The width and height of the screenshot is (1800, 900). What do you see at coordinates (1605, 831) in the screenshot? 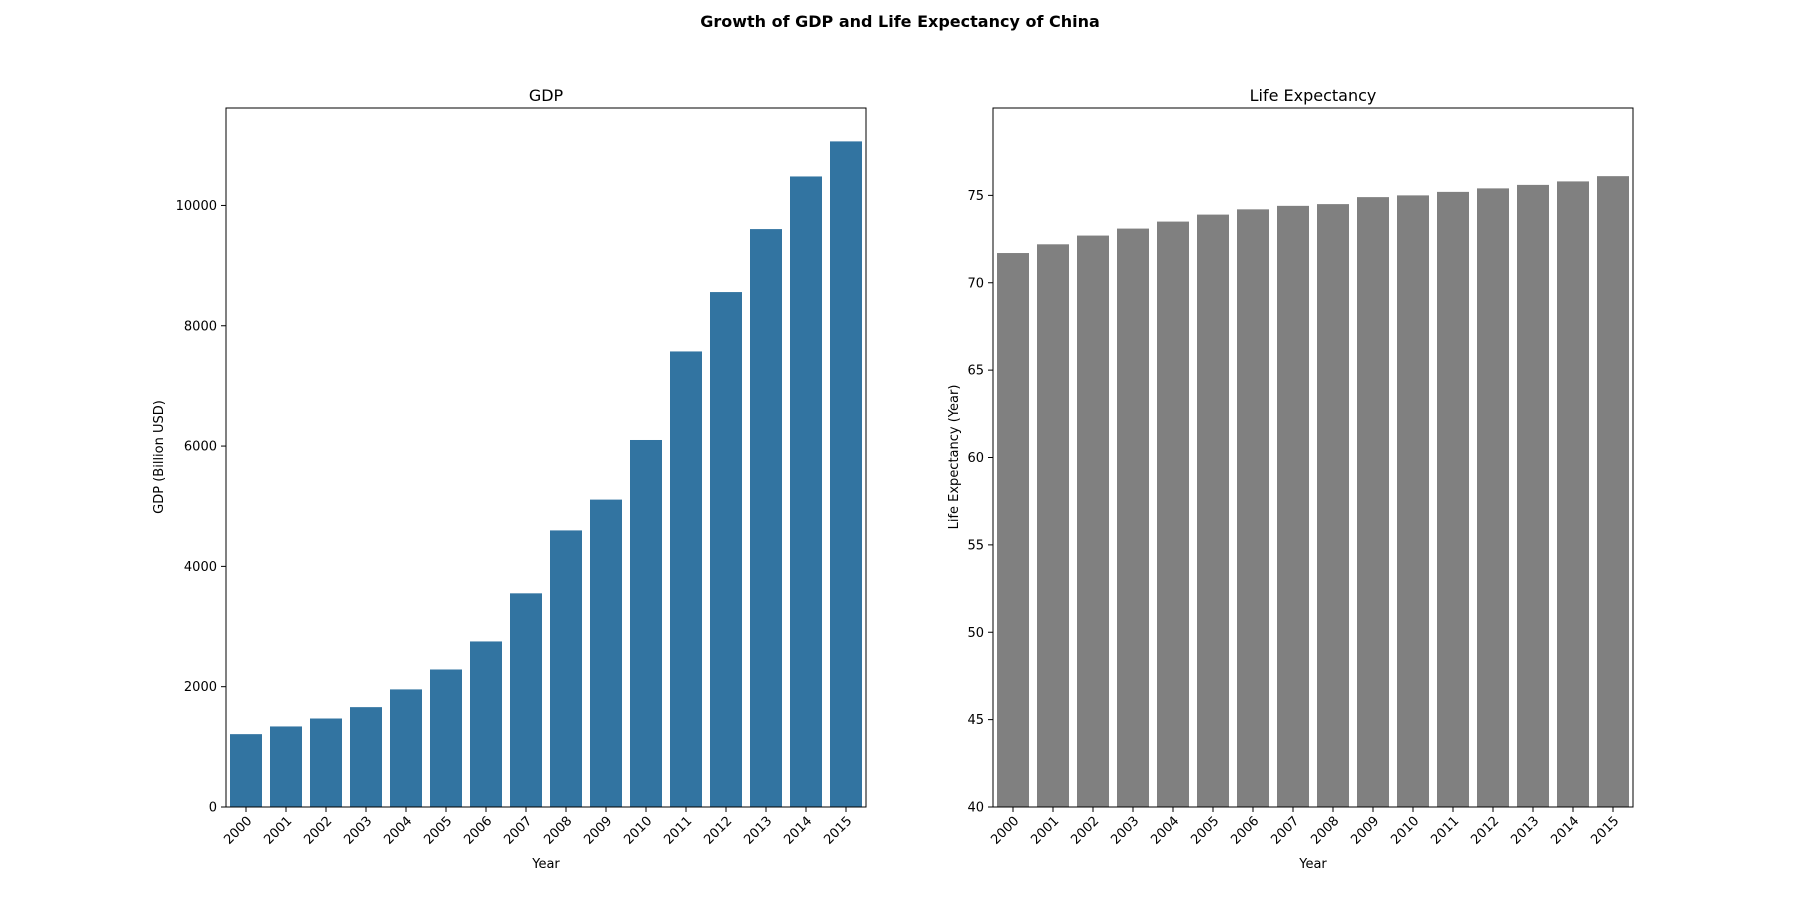
I see `life-expectancy-x-tick-label: 2015` at bounding box center [1605, 831].